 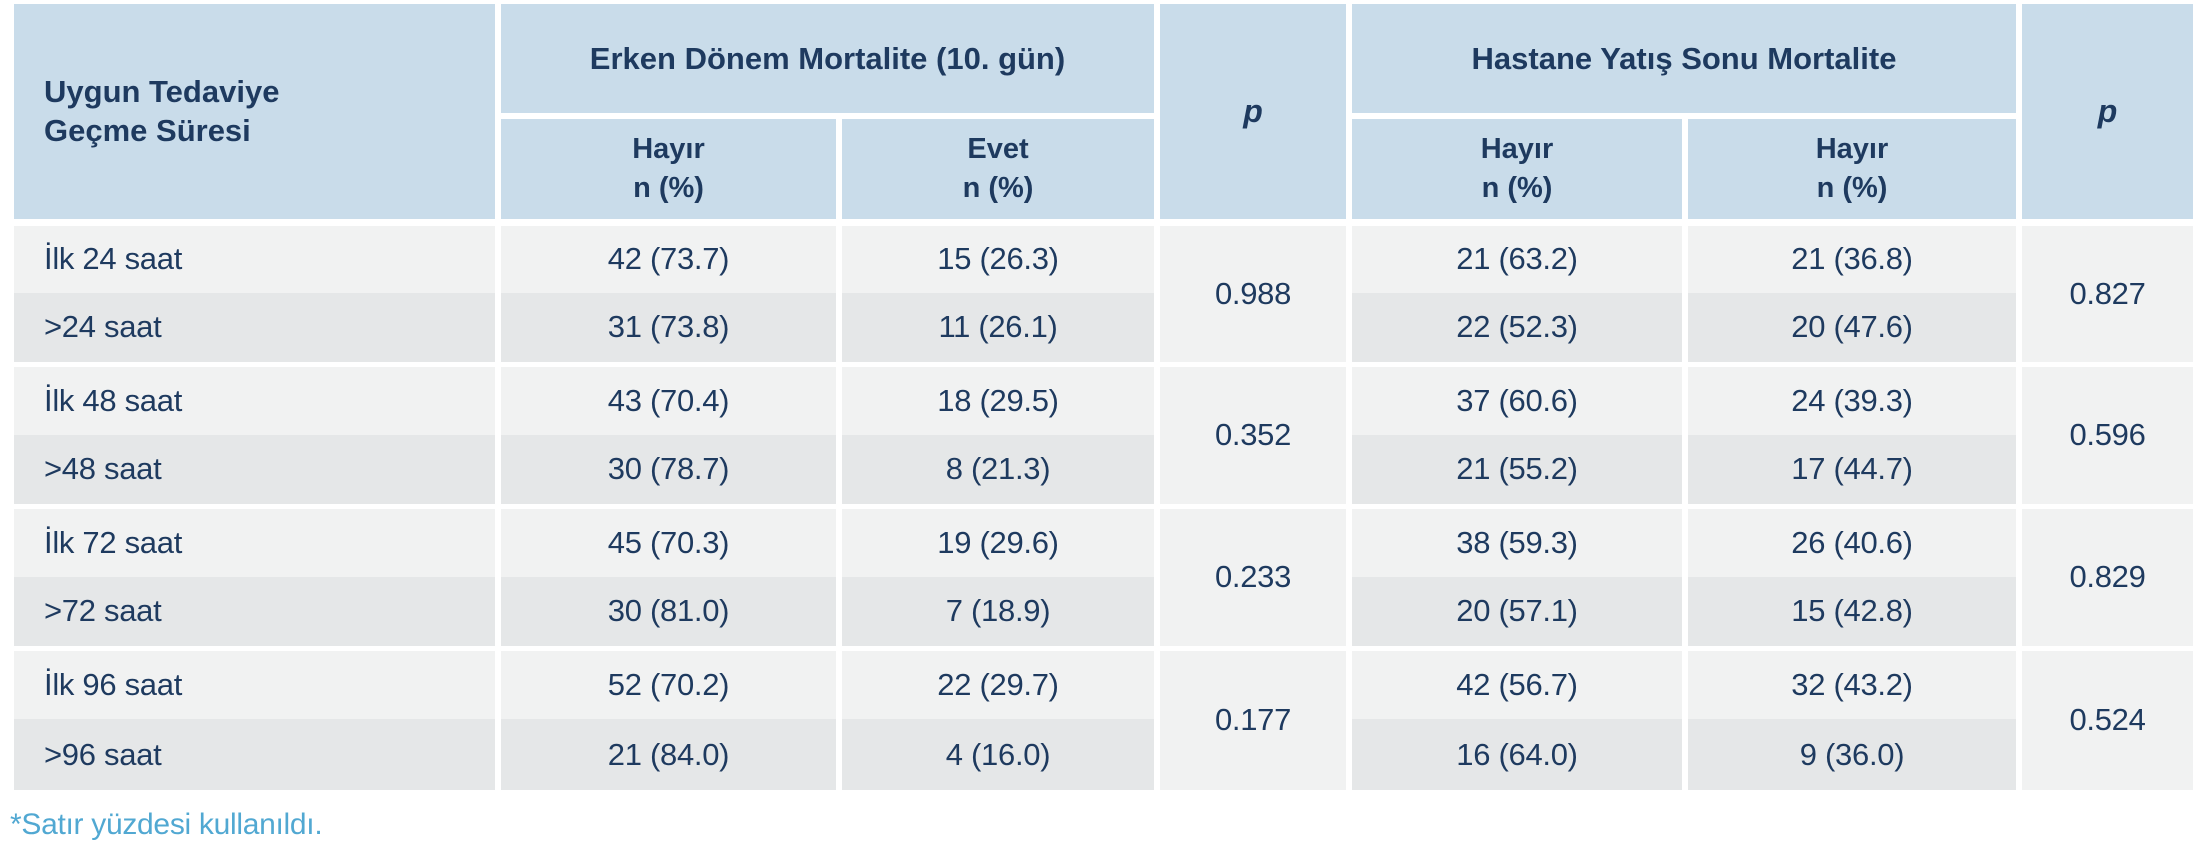 I want to click on hospital-mortality-no-cell: 21 (63.2), so click(x=1517, y=256).